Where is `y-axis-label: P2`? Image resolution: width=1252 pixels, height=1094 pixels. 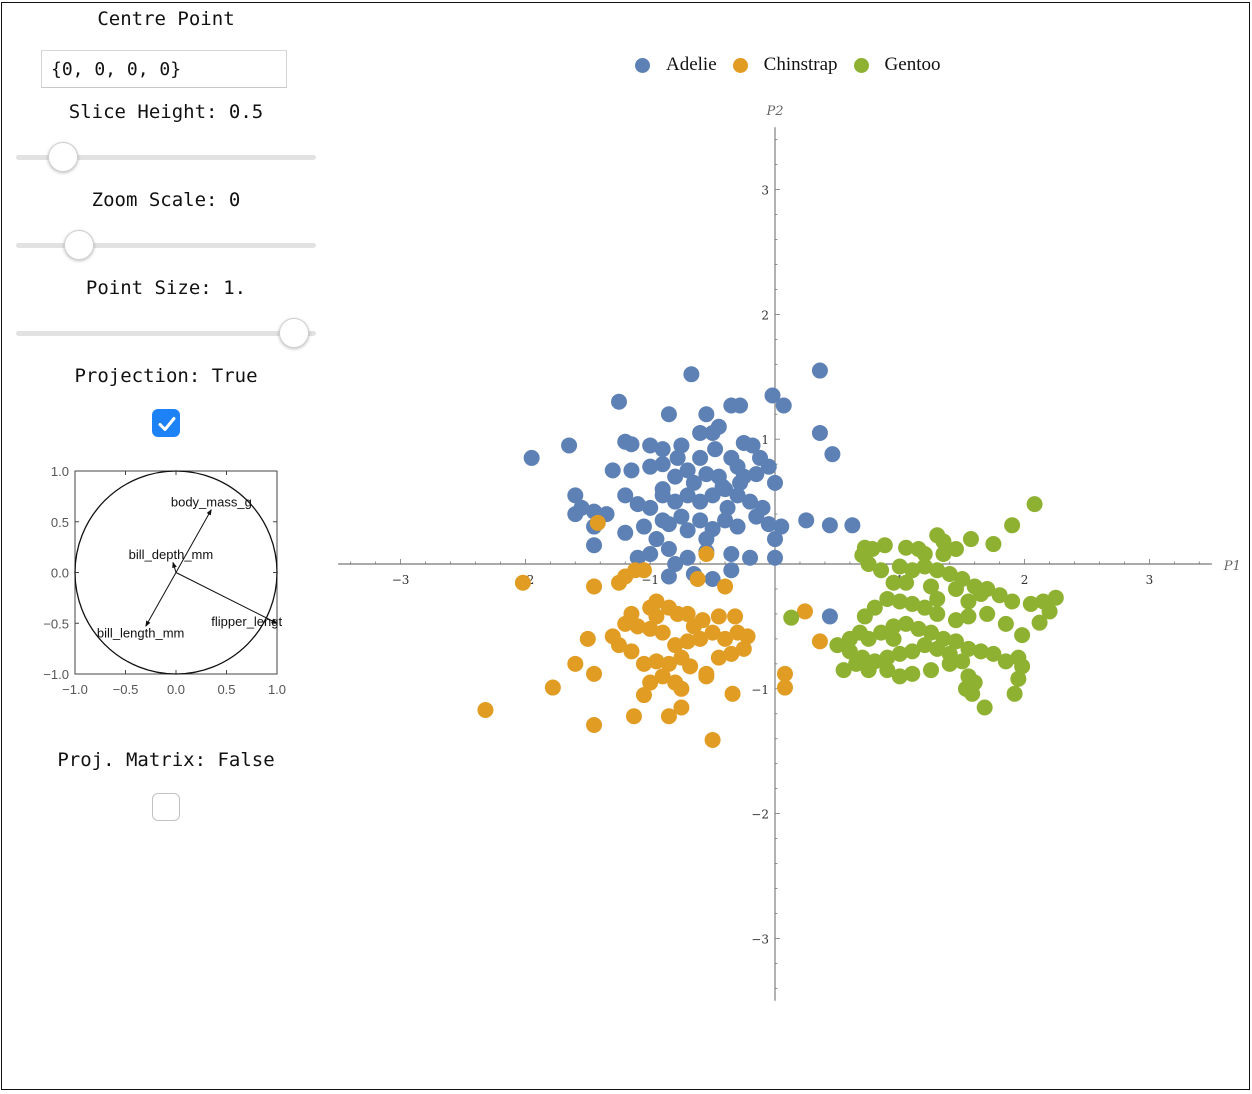 y-axis-label: P2 is located at coordinates (774, 111).